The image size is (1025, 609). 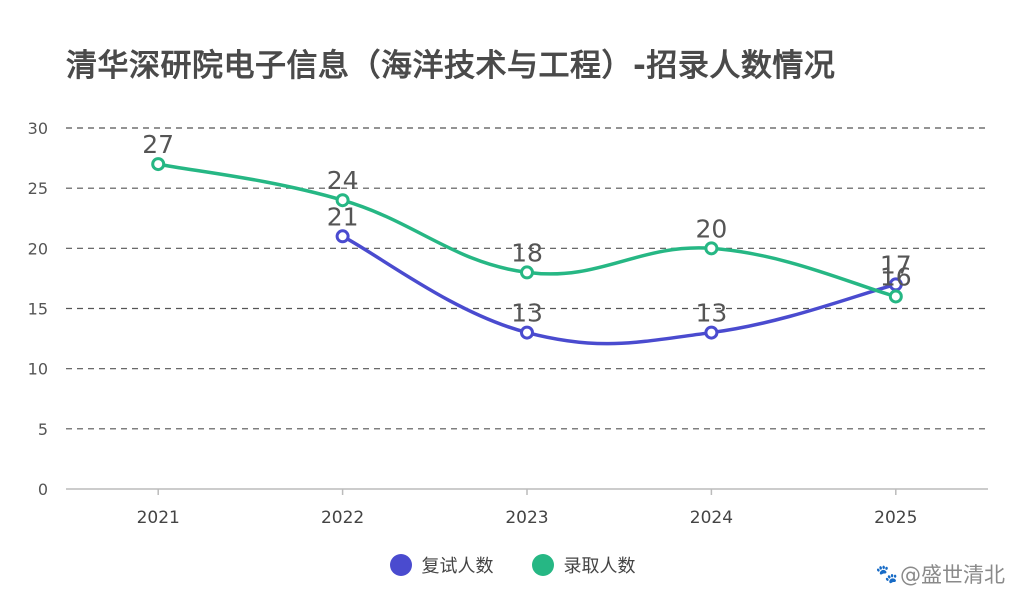 What do you see at coordinates (526, 518) in the screenshot?
I see `x-tick-label: 2023` at bounding box center [526, 518].